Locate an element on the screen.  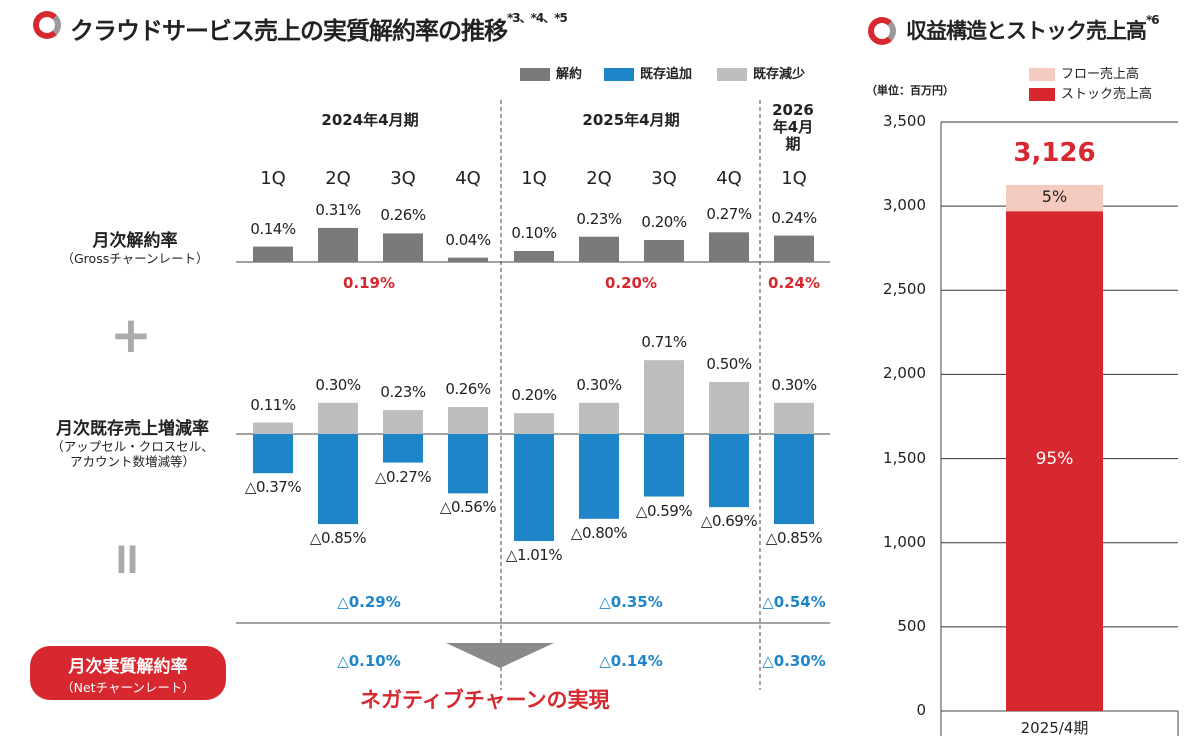
legend-flow: フロー売上高 is located at coordinates (1084, 72).